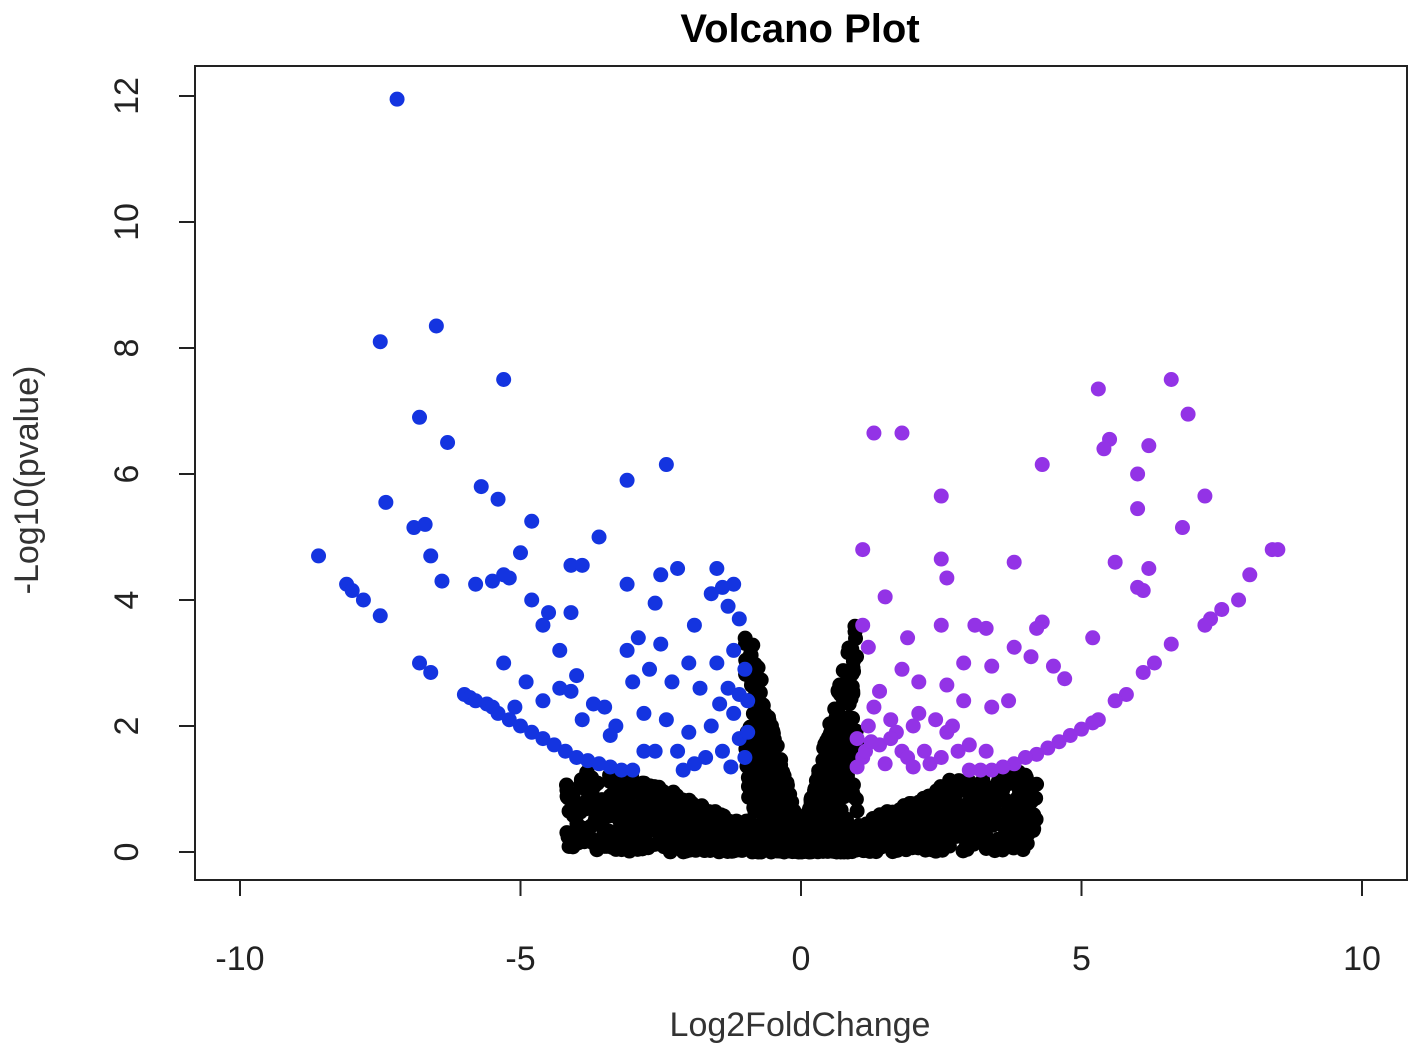 The height and width of the screenshot is (1055, 1417). Describe the element at coordinates (127, 96) in the screenshot. I see `y-tick-label: 12` at that location.